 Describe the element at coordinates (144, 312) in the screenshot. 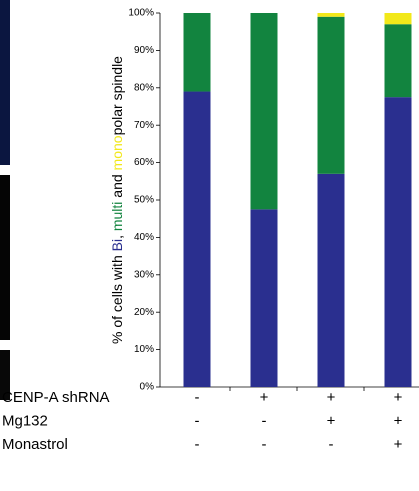

I see `y-tick-label: 20%` at that location.